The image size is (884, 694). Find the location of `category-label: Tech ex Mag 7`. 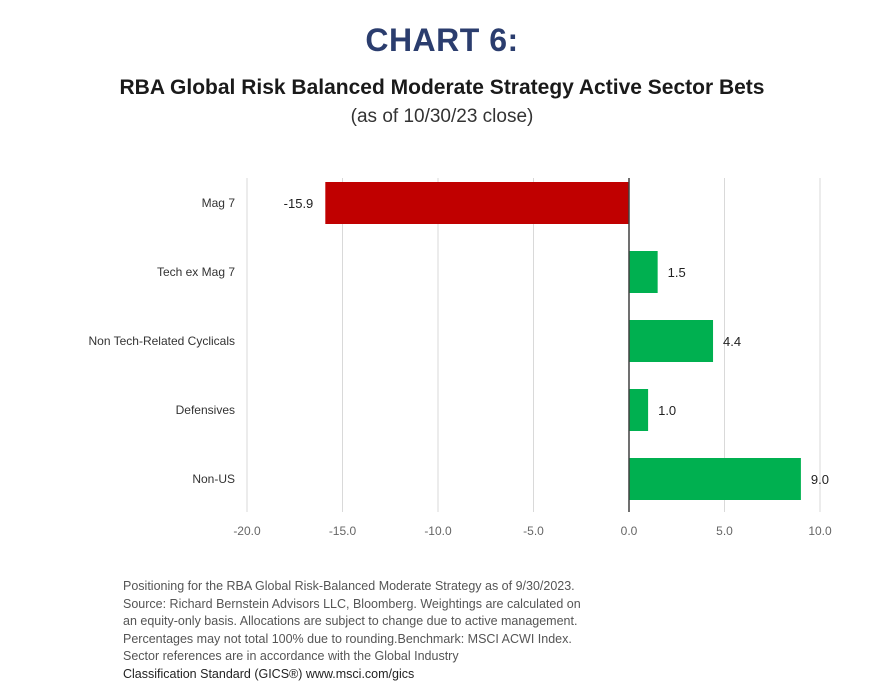

category-label: Tech ex Mag 7 is located at coordinates (196, 272).